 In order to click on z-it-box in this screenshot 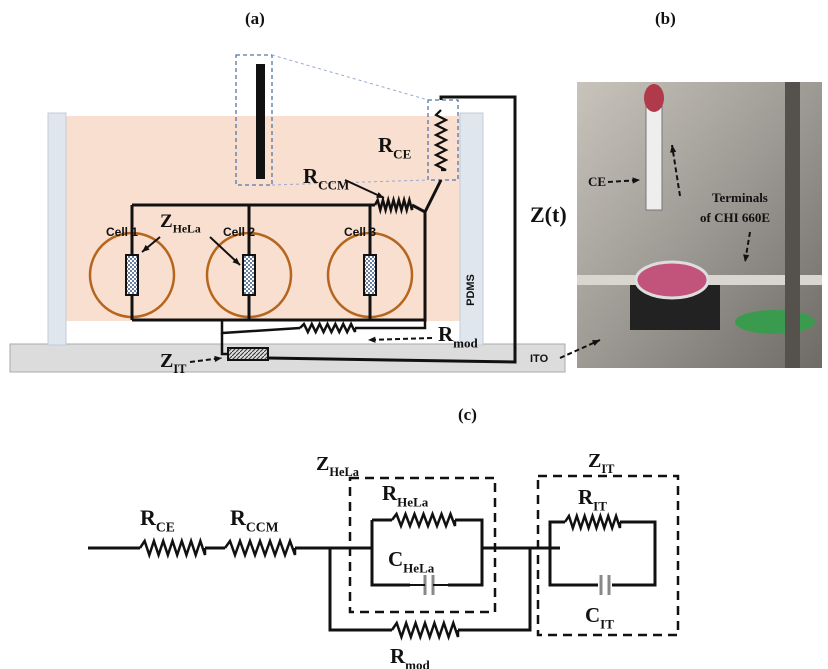, I will do `click(608, 555)`.